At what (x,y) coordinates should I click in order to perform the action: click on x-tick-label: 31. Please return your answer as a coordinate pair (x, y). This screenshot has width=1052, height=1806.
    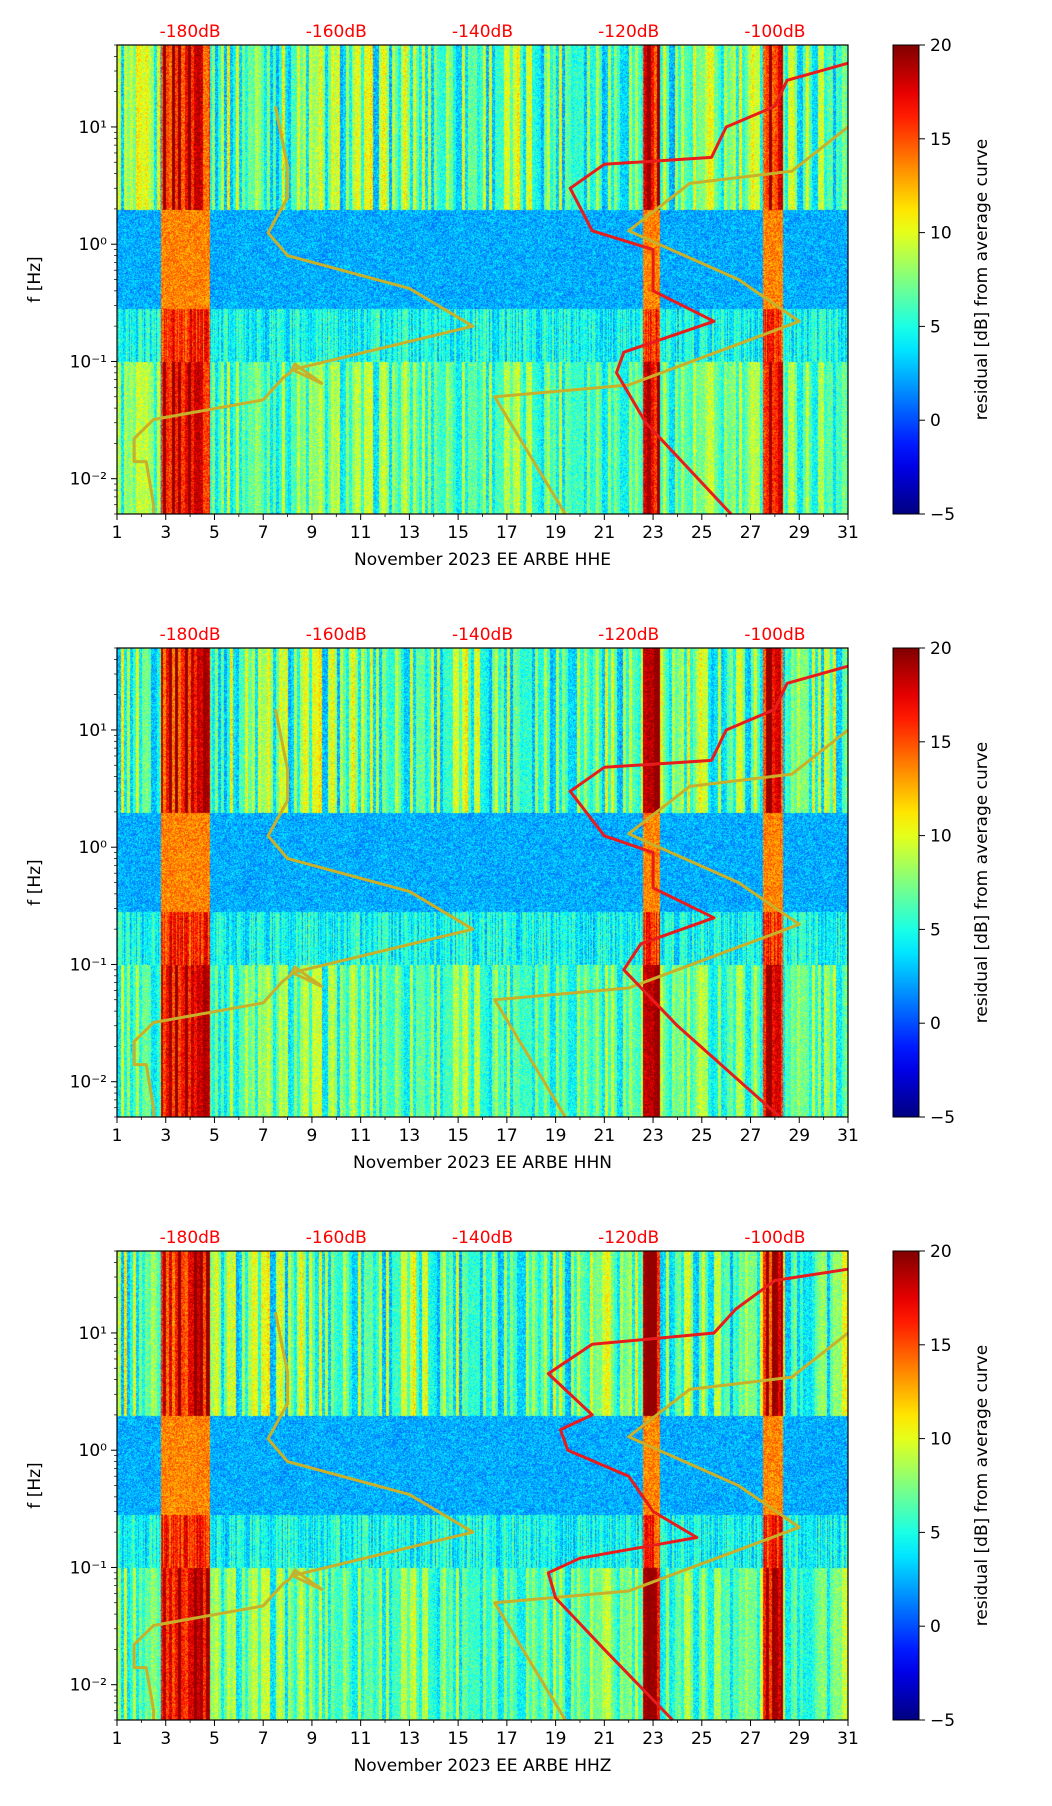
    Looking at the image, I should click on (848, 1136).